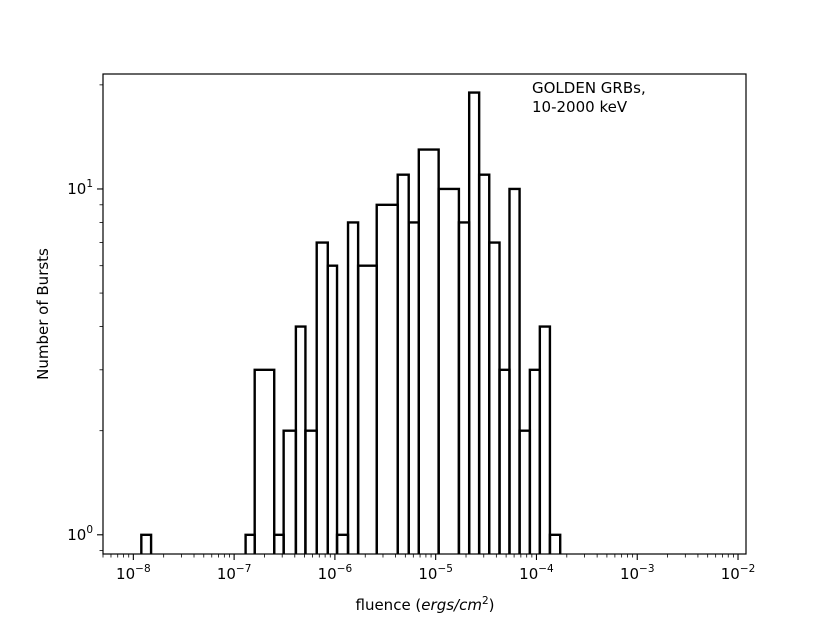  What do you see at coordinates (738, 573) in the screenshot?
I see `x-tick-label-6: 10⁻²` at bounding box center [738, 573].